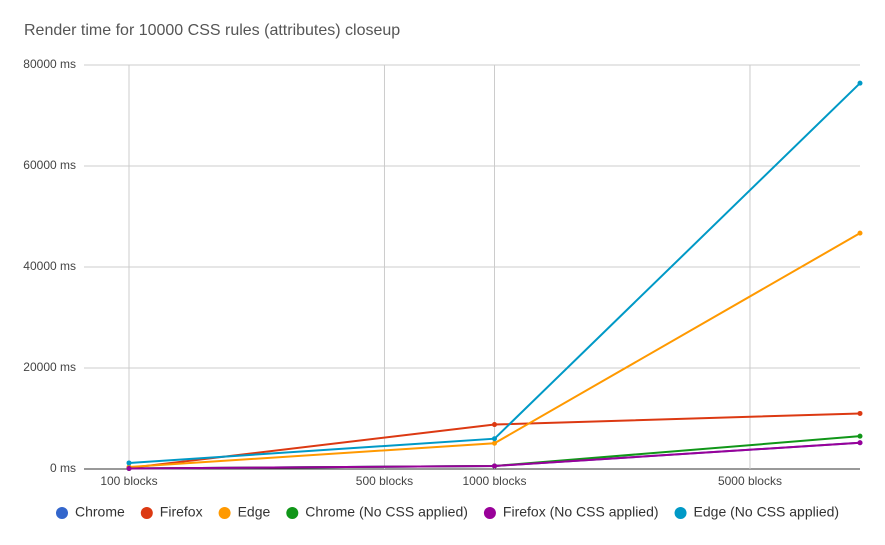  I want to click on legend-label: Firefox (No CSS applied), so click(581, 512).